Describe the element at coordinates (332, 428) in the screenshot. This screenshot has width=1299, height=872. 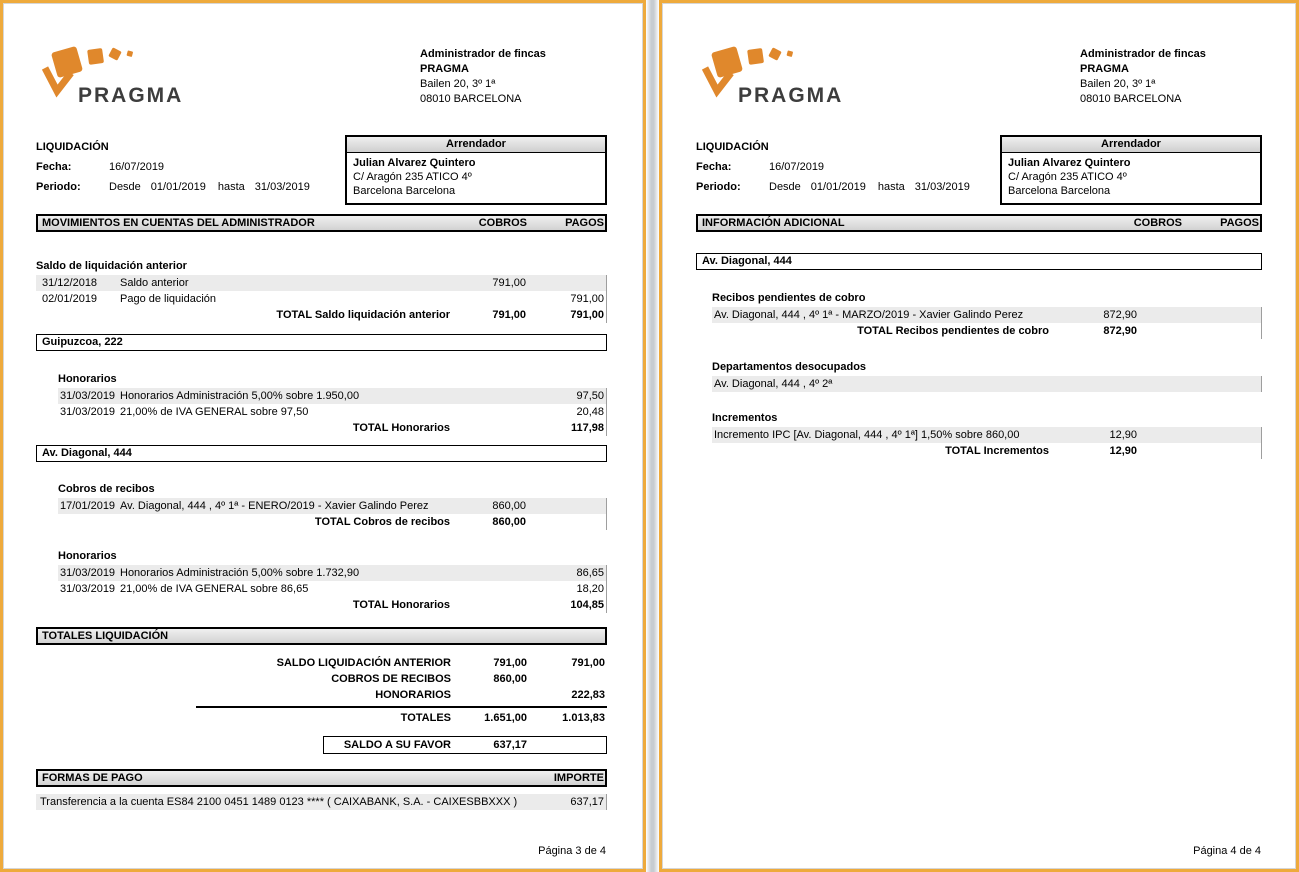
I see `total-row: TOTAL Honorarios 117,98` at that location.